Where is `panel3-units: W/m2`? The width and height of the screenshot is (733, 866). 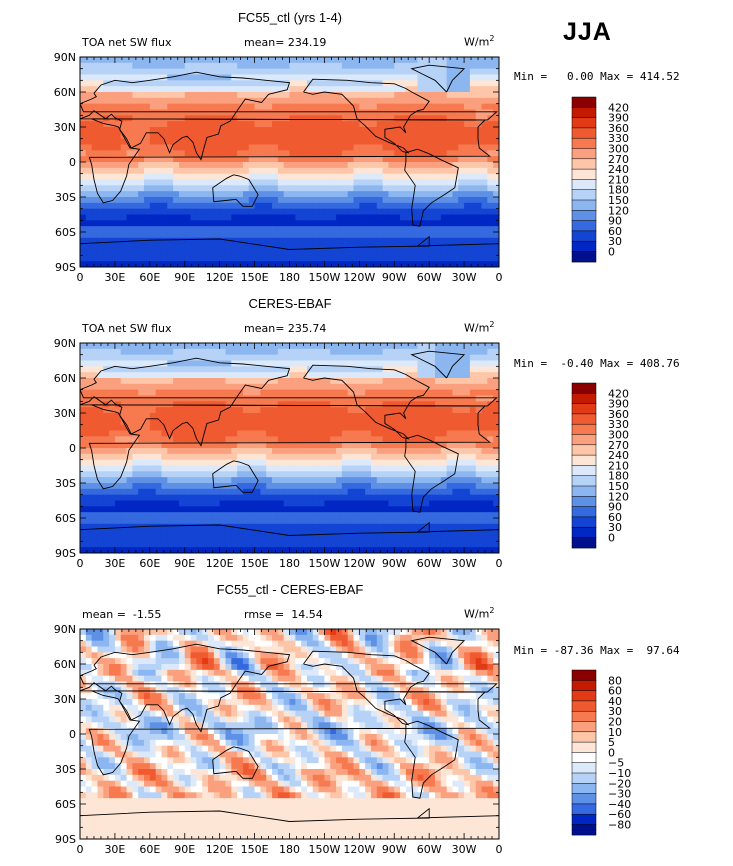 panel3-units: W/m2 is located at coordinates (479, 613).